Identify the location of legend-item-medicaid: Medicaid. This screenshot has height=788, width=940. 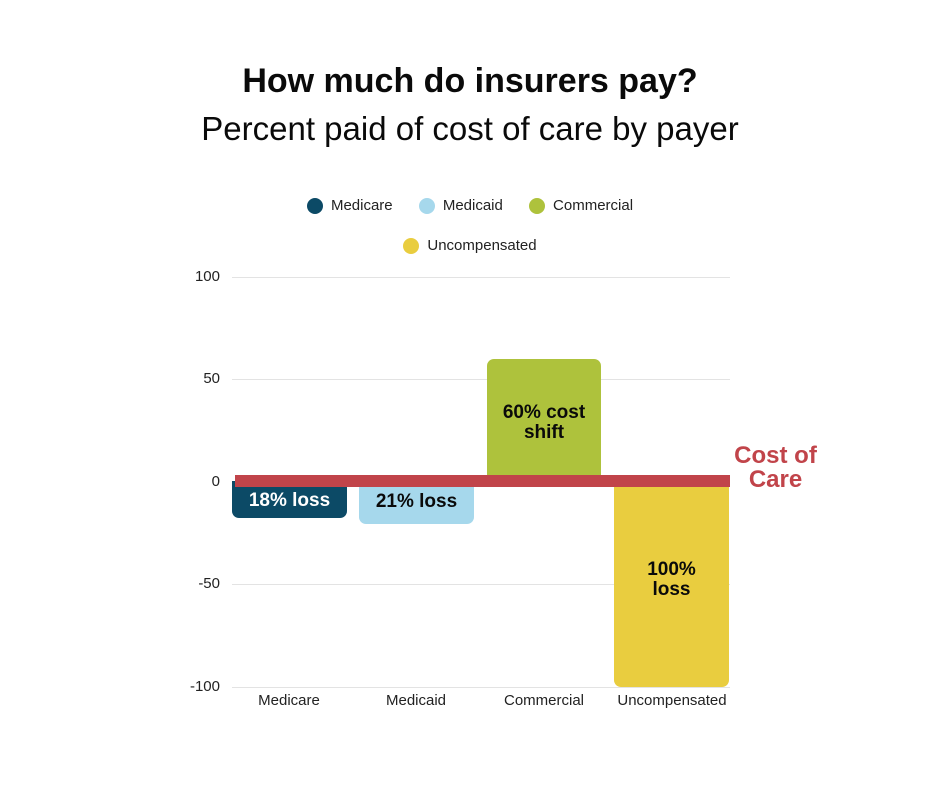
(460, 205).